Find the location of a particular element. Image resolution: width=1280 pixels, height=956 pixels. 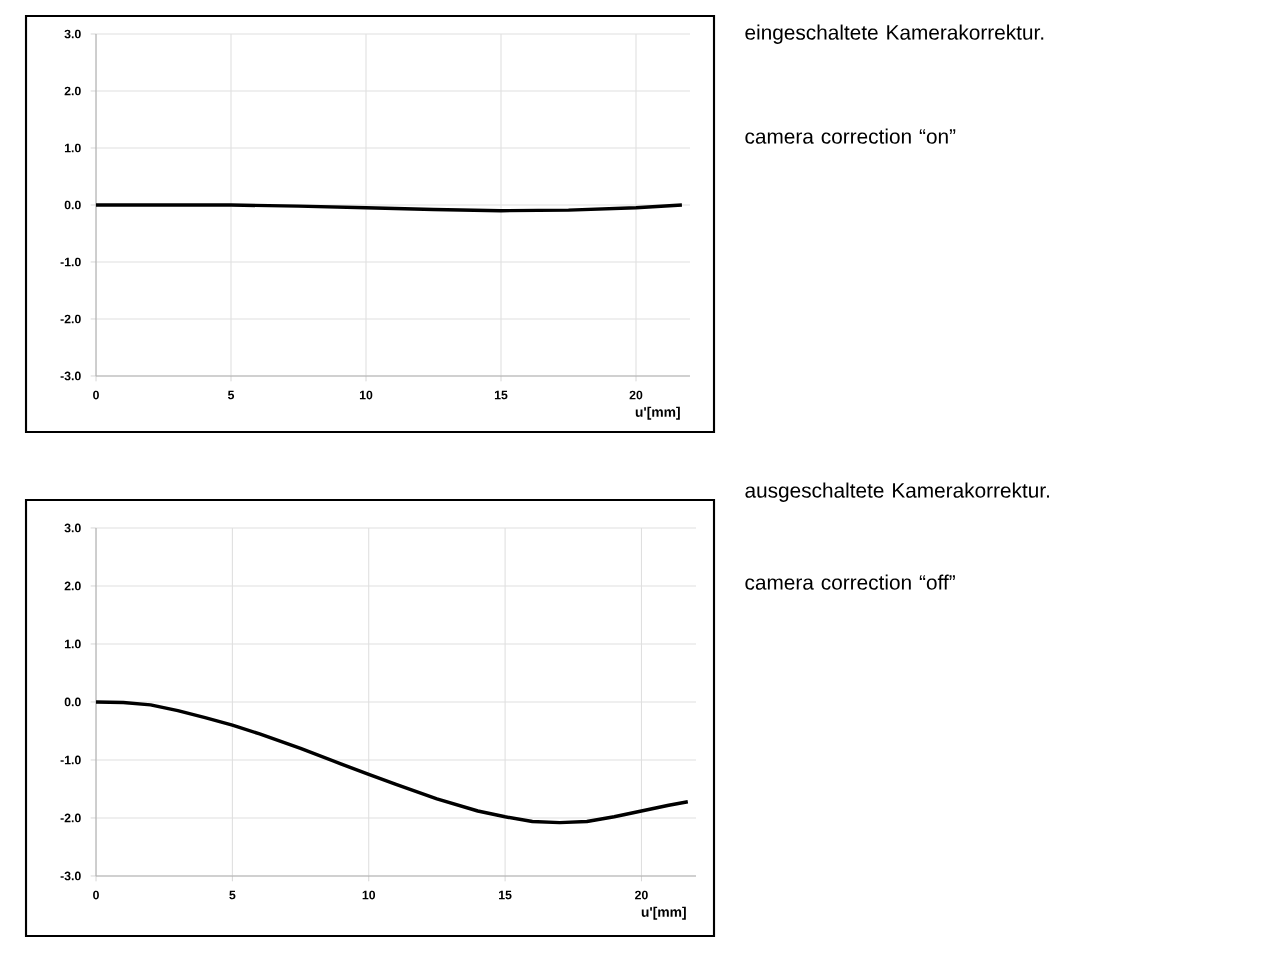

text: ausgeschaltete Kamerakorrektur. is located at coordinates (897, 492).